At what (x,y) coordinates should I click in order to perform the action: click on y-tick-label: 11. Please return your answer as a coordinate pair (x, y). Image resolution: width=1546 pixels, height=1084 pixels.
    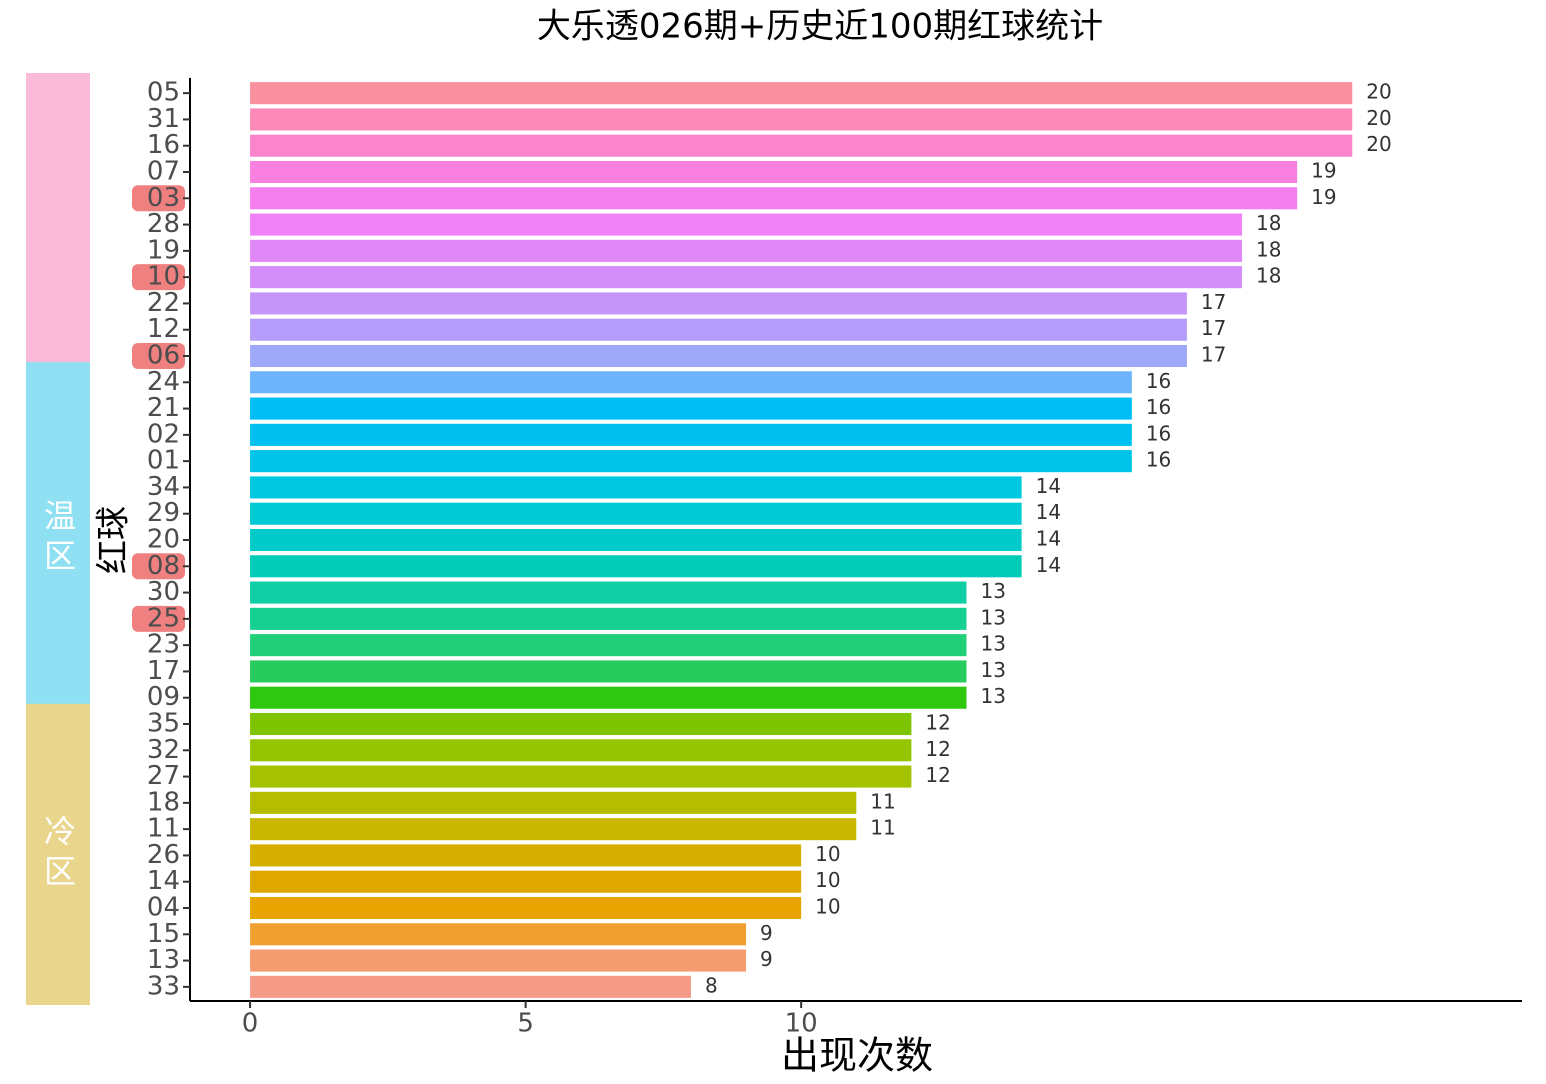
    Looking at the image, I should click on (163, 829).